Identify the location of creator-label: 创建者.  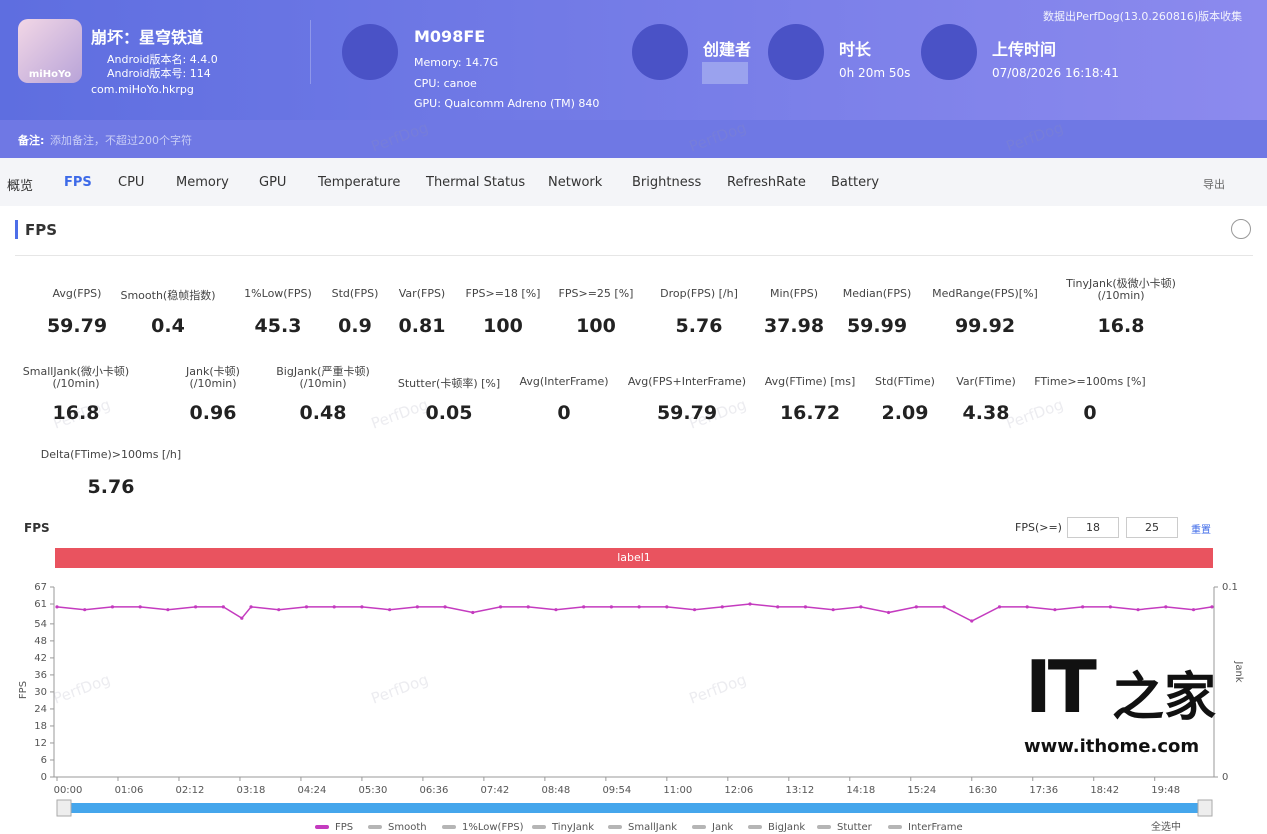
(727, 49).